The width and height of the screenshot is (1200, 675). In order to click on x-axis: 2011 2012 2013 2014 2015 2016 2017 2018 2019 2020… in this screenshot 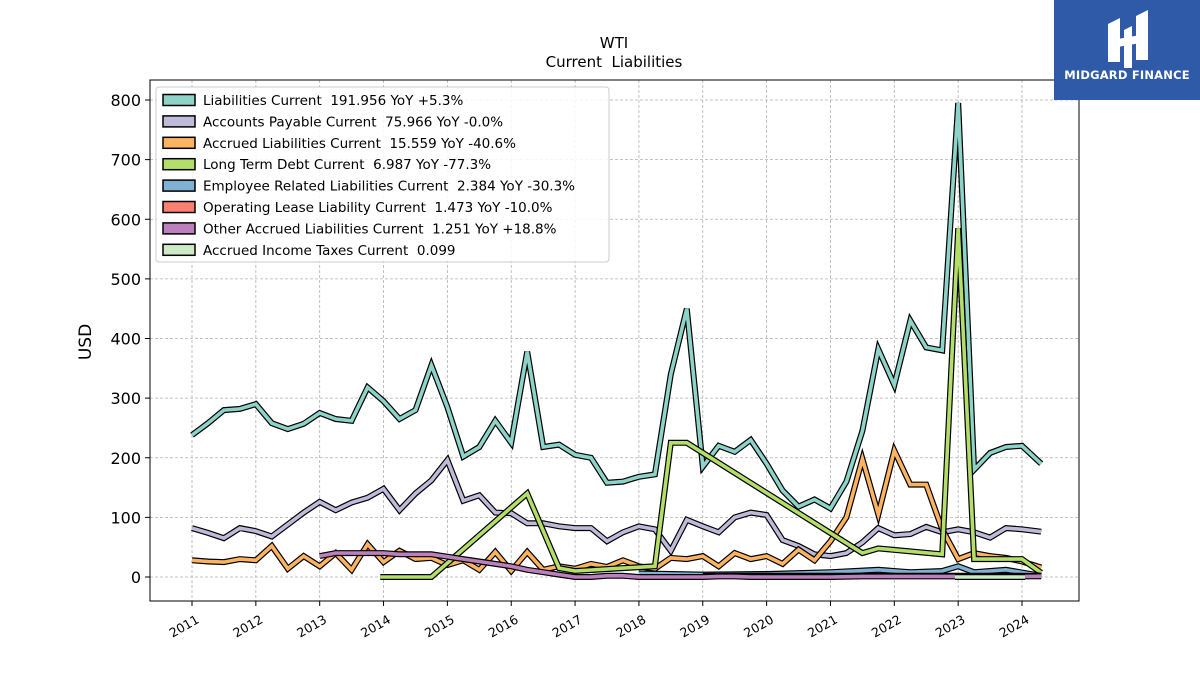, I will do `click(599, 621)`.